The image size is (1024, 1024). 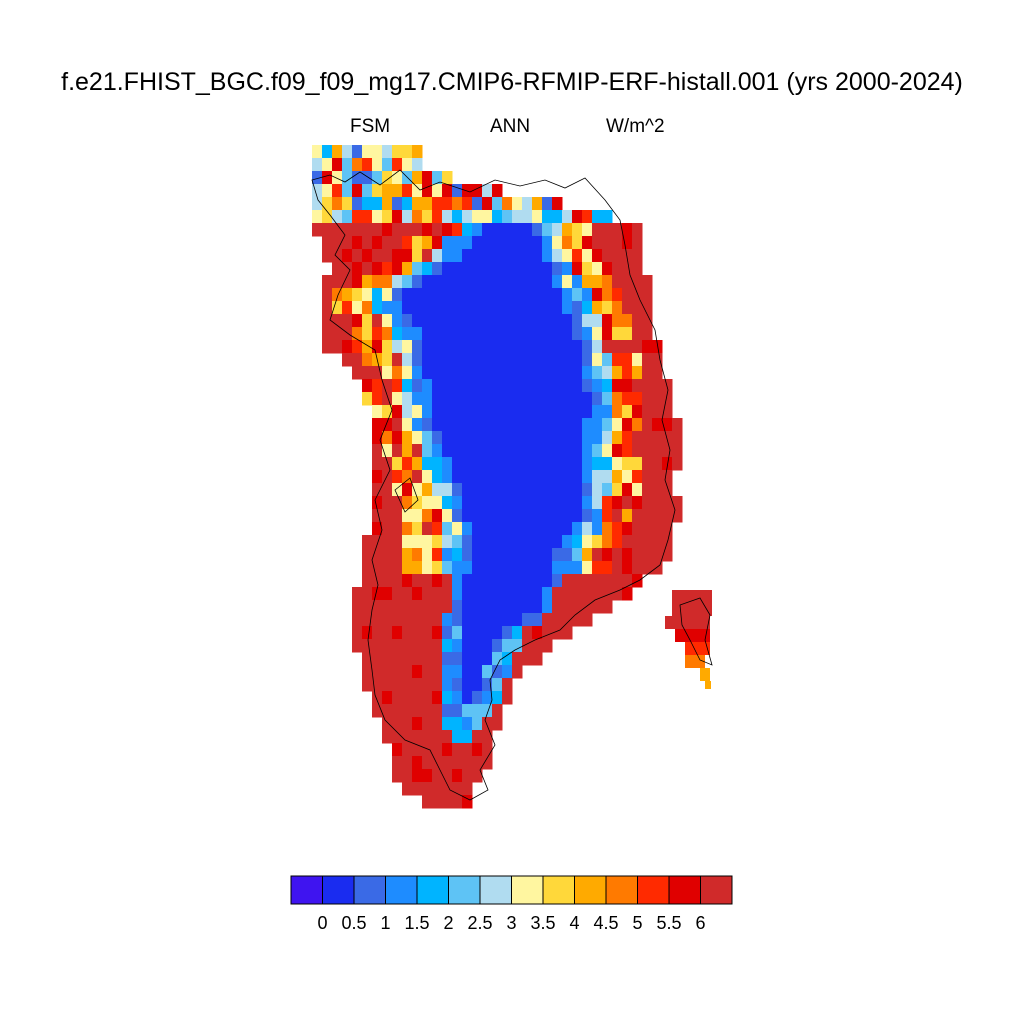 What do you see at coordinates (464, 890) in the screenshot?
I see `colorbar-box` at bounding box center [464, 890].